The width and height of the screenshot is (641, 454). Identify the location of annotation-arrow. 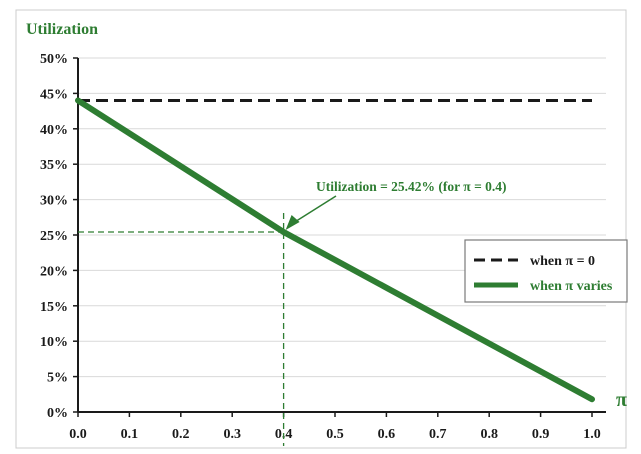
(311, 213).